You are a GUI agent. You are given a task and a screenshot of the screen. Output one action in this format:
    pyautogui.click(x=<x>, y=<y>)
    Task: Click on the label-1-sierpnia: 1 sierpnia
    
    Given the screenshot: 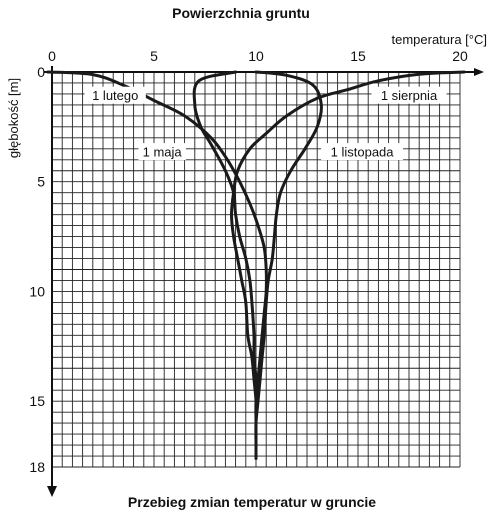 What is the action you would take?
    pyautogui.click(x=409, y=95)
    